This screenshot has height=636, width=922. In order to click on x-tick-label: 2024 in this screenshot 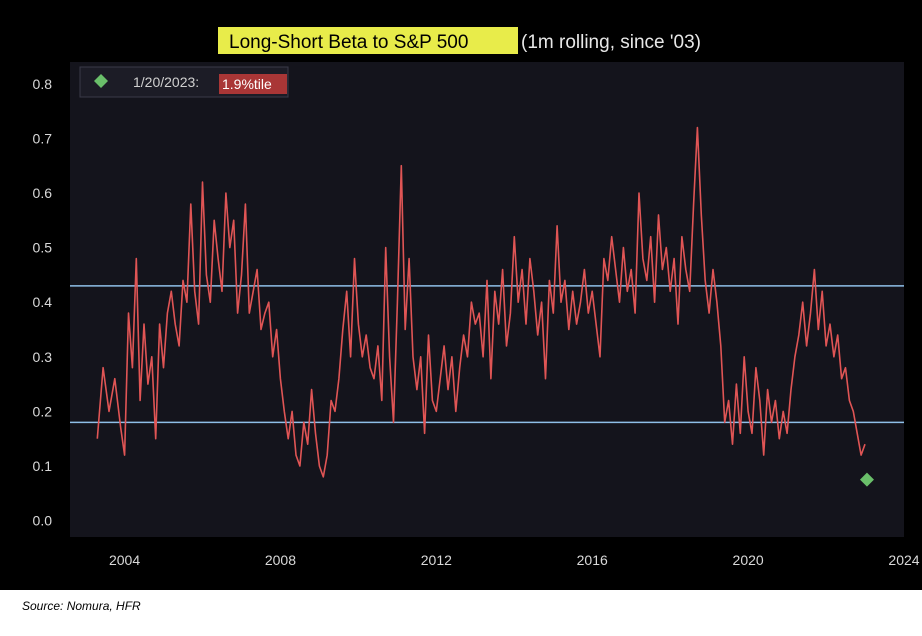, I will do `click(903, 560)`.